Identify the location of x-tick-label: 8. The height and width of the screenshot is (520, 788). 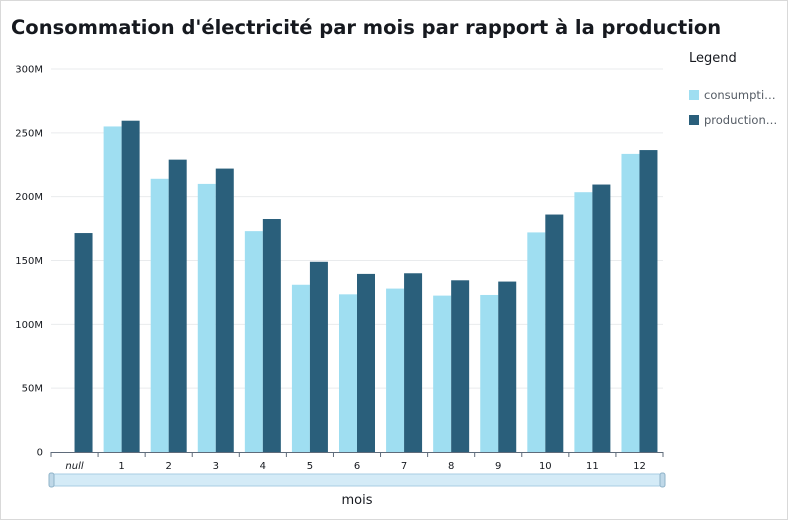
(451, 466).